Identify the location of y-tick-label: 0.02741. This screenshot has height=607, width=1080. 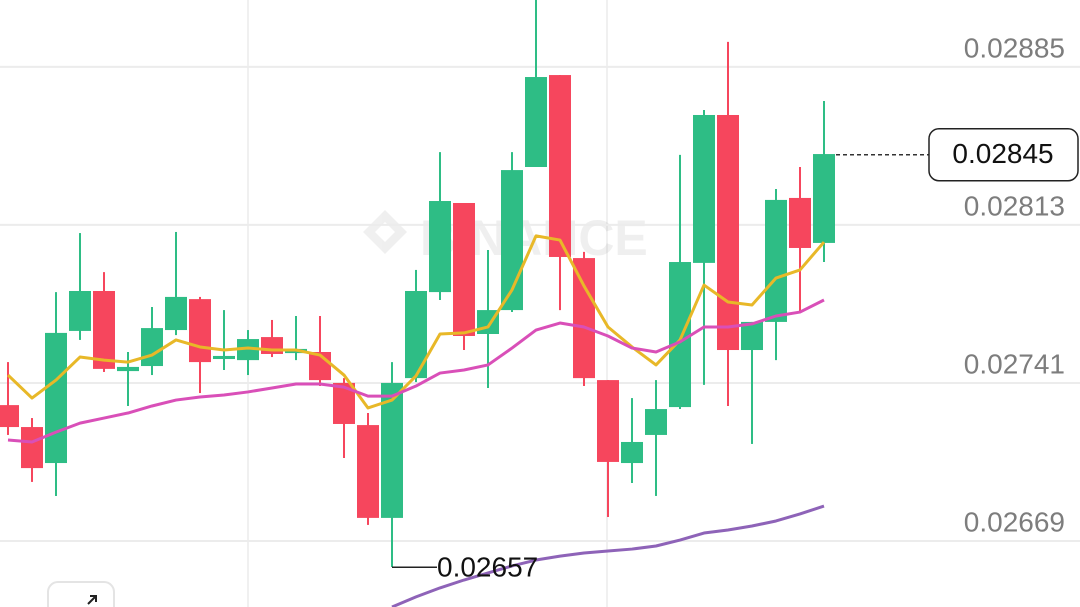
(1014, 363).